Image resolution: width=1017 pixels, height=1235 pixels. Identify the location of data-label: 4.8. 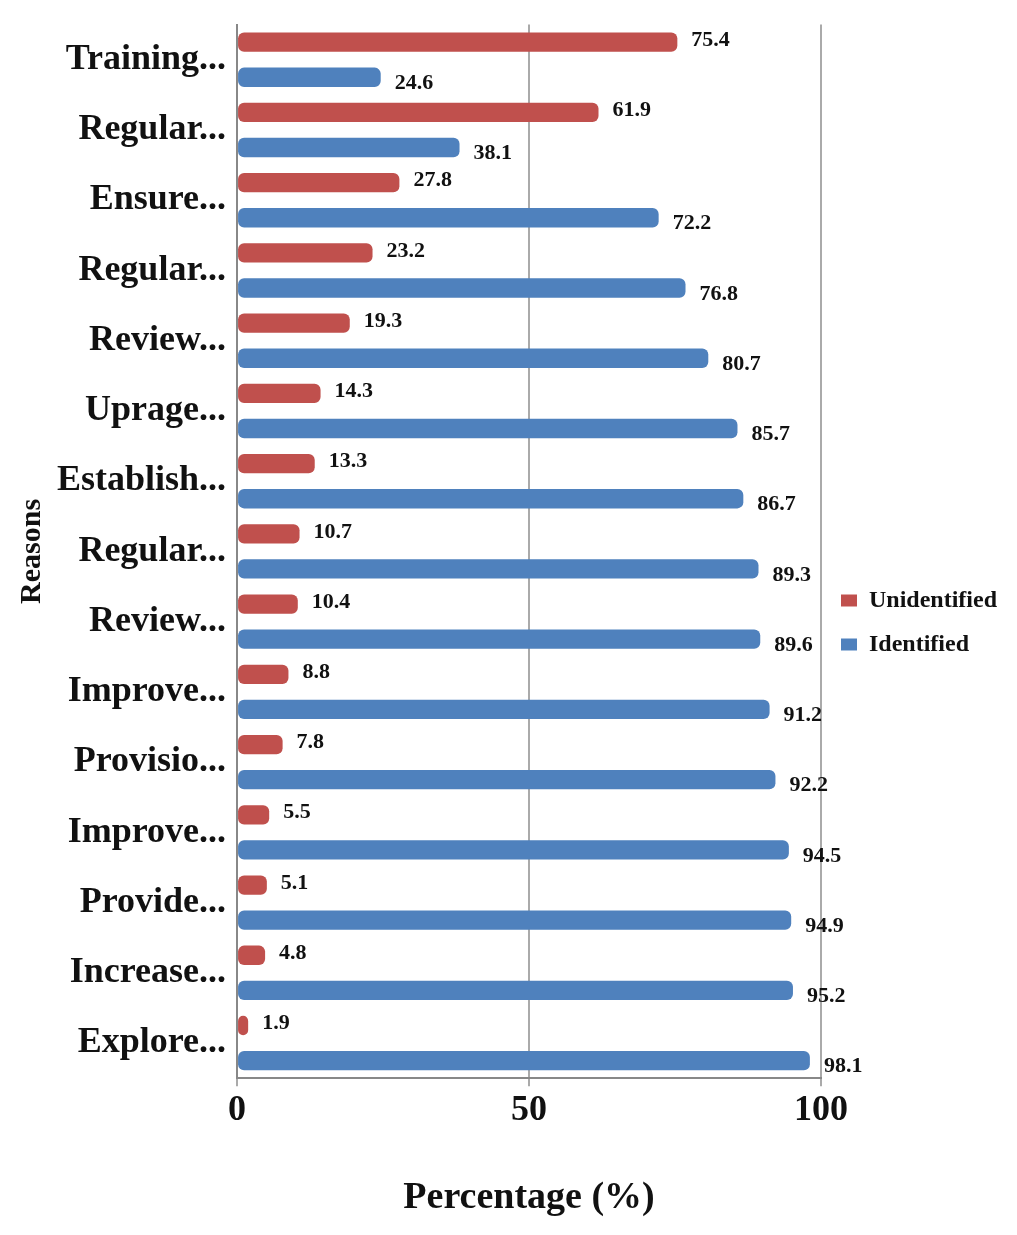
(293, 951).